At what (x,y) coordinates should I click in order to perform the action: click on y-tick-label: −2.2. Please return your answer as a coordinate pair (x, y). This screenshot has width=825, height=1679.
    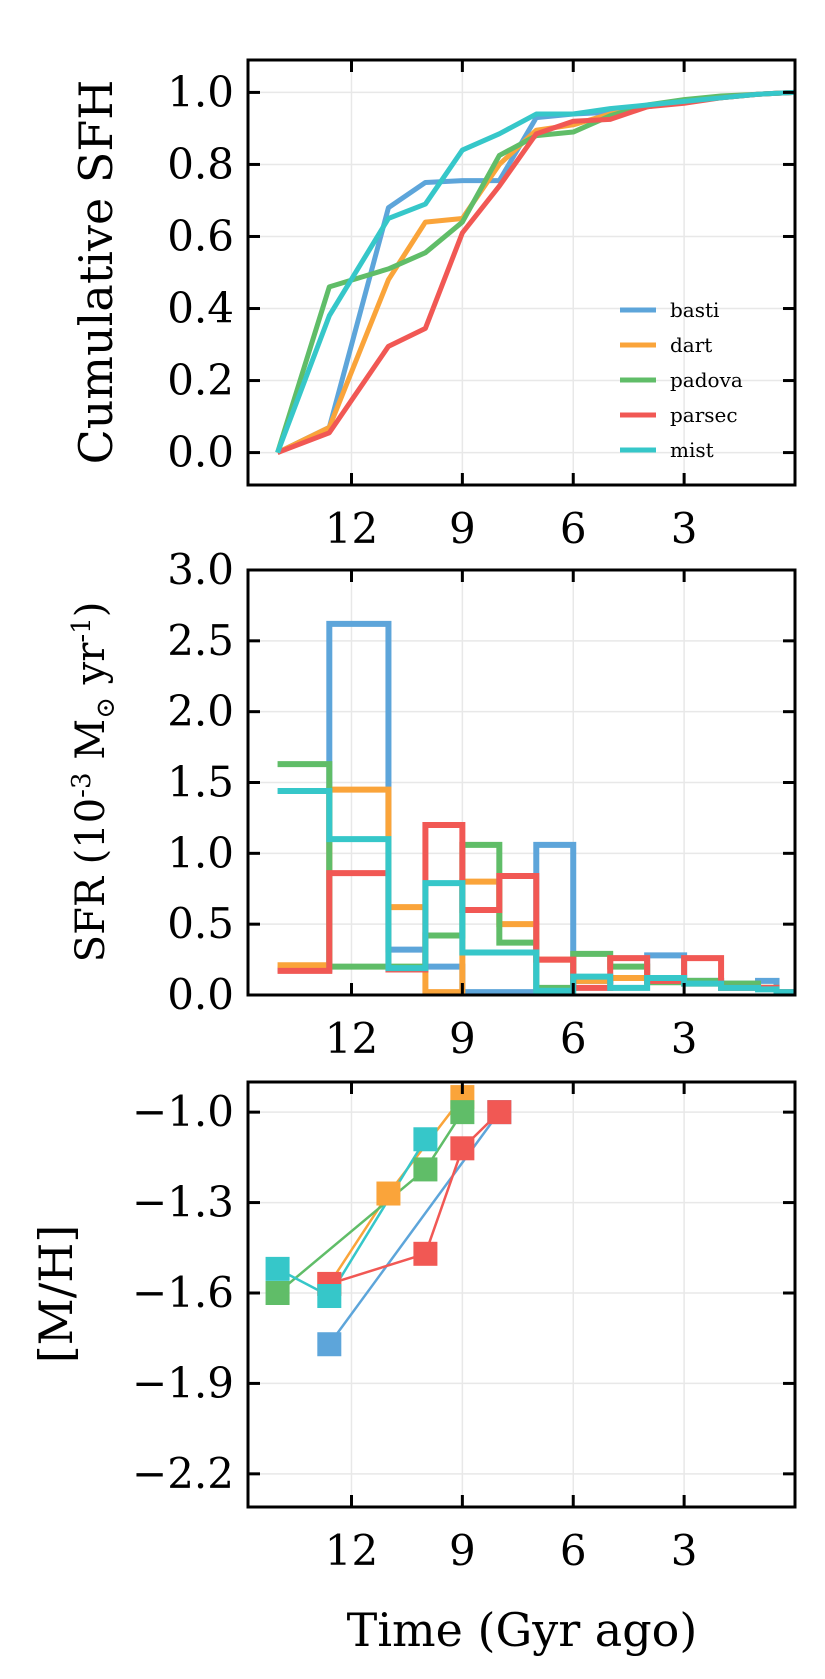
    Looking at the image, I should click on (183, 1473).